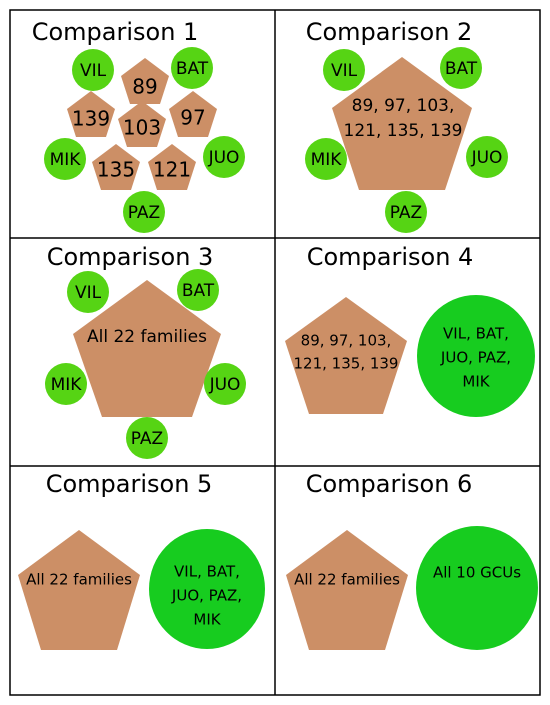  What do you see at coordinates (477, 573) in the screenshot?
I see `circle-label: All 10 GCUs` at bounding box center [477, 573].